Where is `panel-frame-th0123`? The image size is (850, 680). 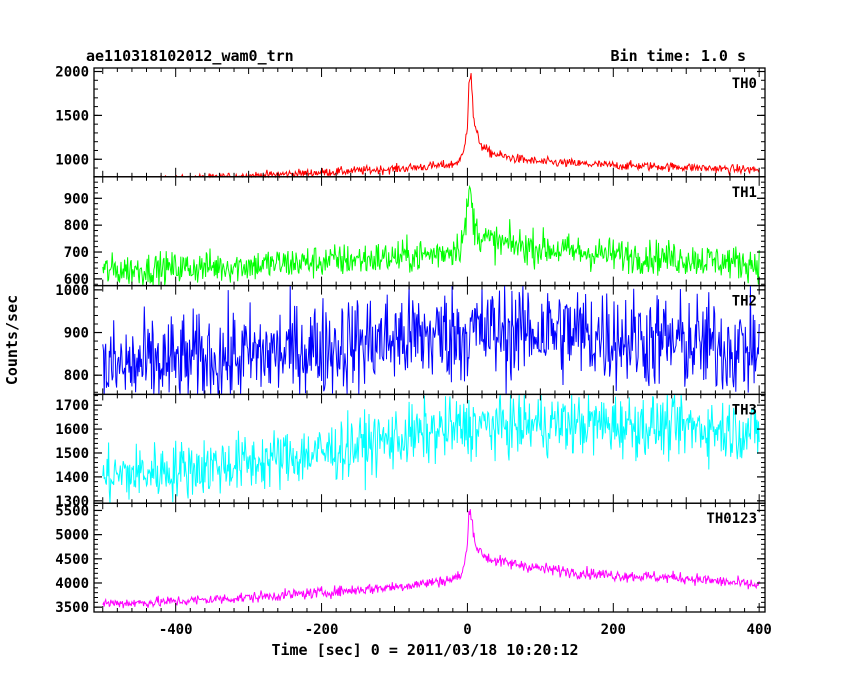 panel-frame-th0123 is located at coordinates (429, 557).